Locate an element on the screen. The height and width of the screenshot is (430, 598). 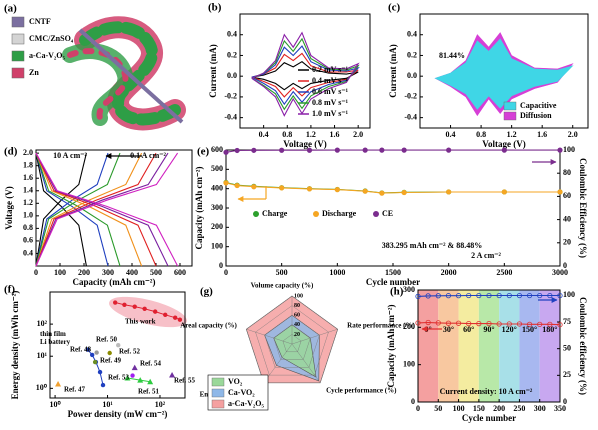
panel-label: (a) is located at coordinates (10, 9).